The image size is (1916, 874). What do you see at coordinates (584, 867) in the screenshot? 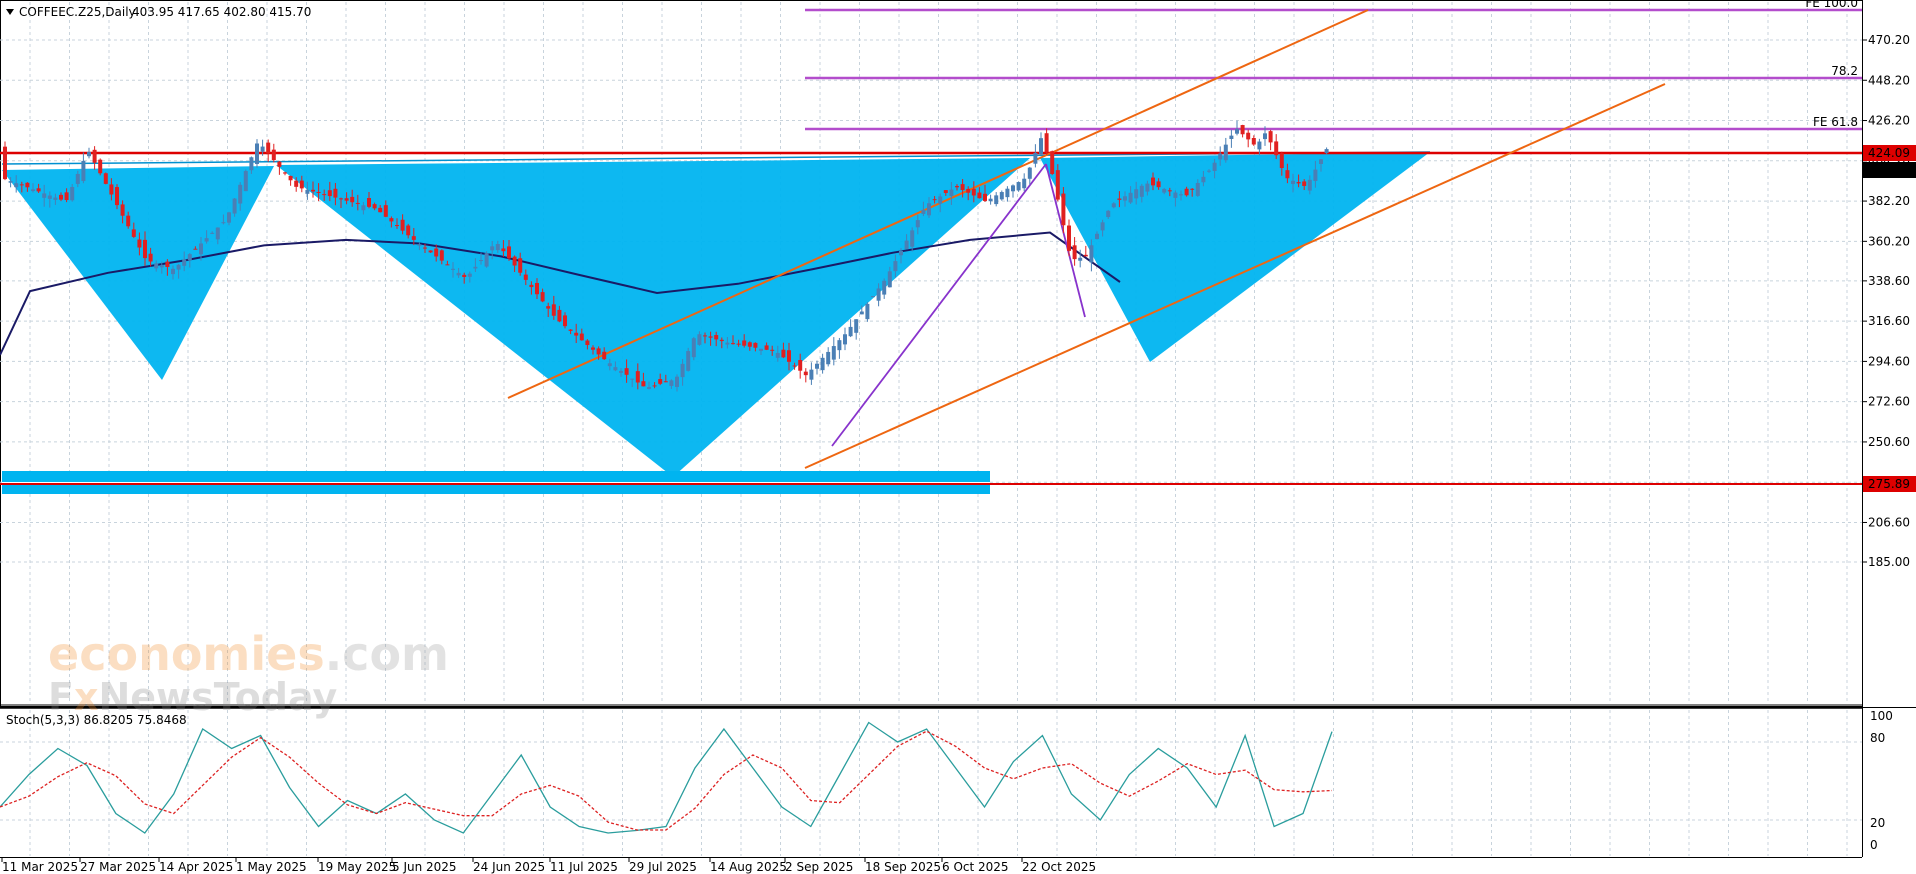
I see `x-tick-label: 11 Jul 2025` at bounding box center [584, 867].